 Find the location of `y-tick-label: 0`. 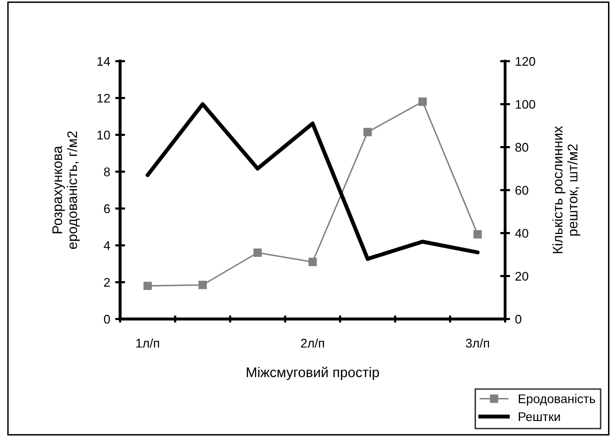

y-tick-label: 0 is located at coordinates (107, 319).